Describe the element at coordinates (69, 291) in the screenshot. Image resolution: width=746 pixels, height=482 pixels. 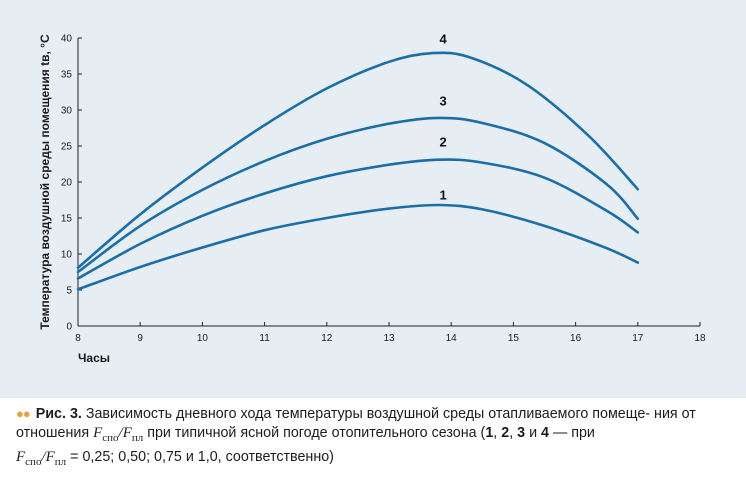
I see `y-tick-label: 5` at that location.